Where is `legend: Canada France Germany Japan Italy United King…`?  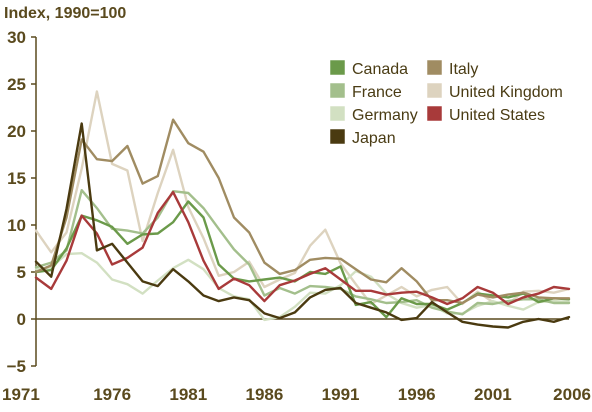 legend: Canada France Germany Japan Italy United King… is located at coordinates (446, 103).